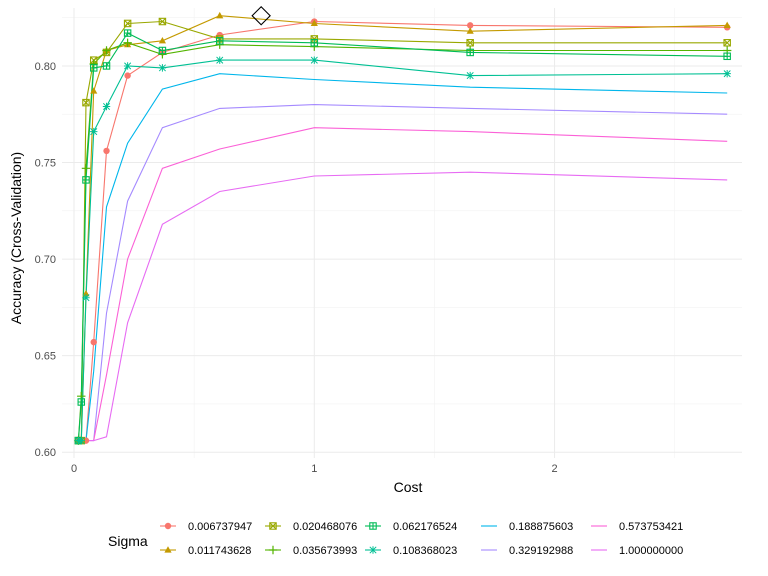 The image size is (768, 576). What do you see at coordinates (45, 357) in the screenshot?
I see `y-tick-label: 0.65` at bounding box center [45, 357].